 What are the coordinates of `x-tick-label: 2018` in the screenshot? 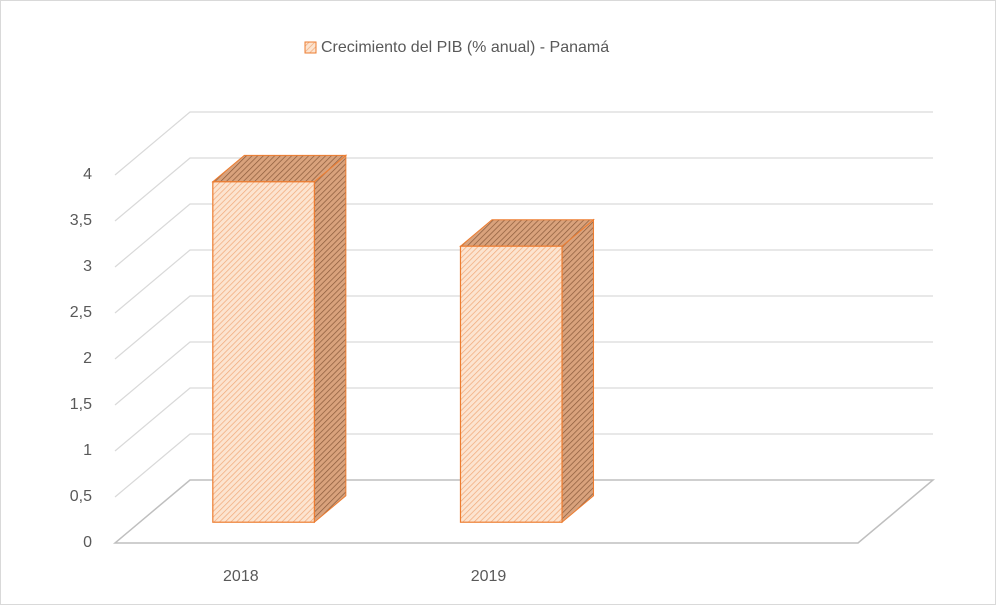 It's located at (241, 576).